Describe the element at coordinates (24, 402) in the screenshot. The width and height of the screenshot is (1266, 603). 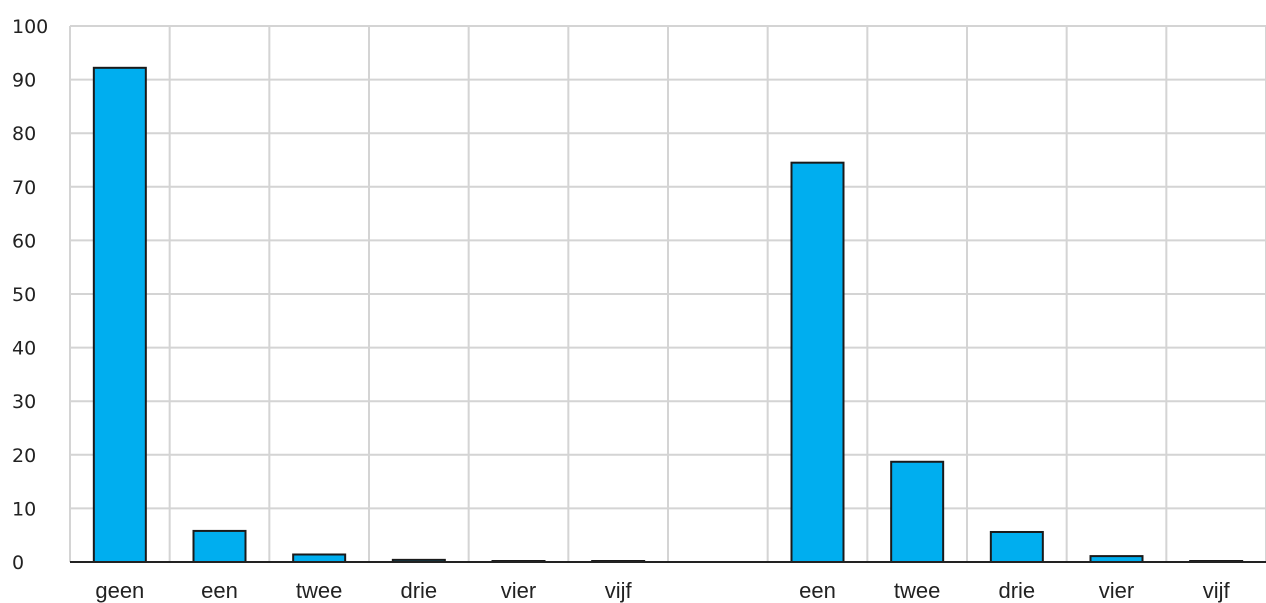
I see `y-tick-label: 30` at that location.